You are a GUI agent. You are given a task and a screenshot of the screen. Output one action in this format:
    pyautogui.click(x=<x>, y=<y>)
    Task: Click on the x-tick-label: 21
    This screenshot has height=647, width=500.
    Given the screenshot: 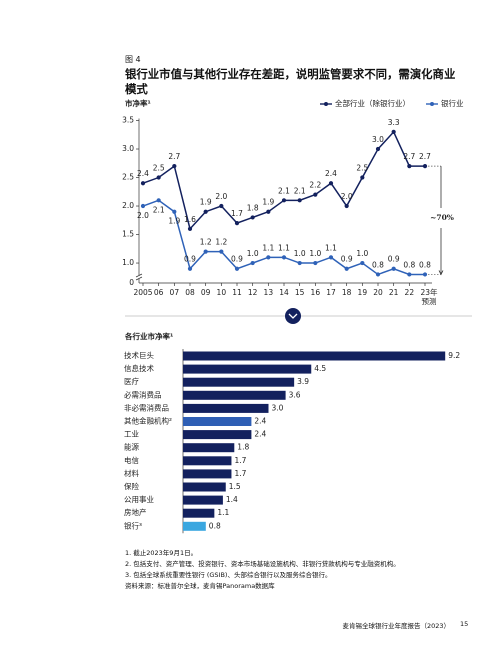 What is the action you would take?
    pyautogui.click(x=394, y=292)
    